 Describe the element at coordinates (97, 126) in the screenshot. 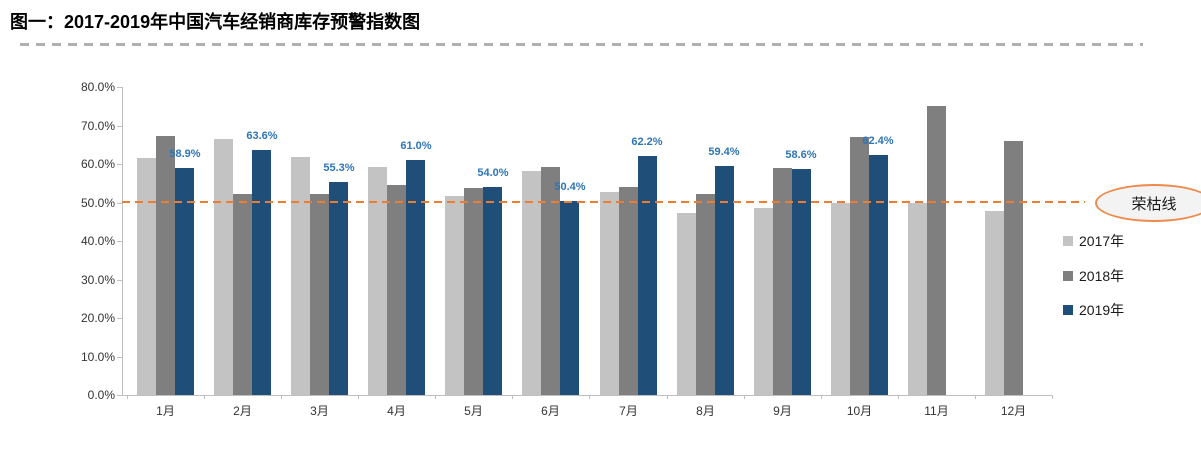

I see `y-tick-label: 70.0%` at that location.